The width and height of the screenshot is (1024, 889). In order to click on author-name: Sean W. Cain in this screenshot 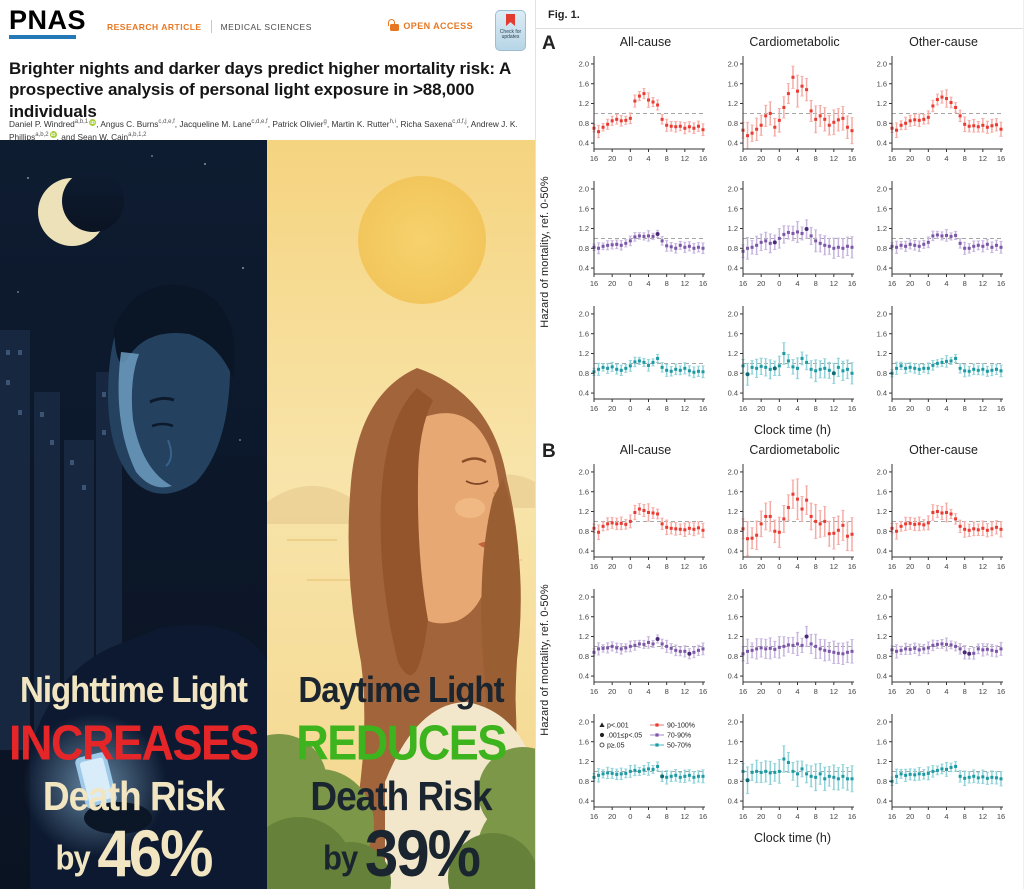, I will do `click(103, 137)`.